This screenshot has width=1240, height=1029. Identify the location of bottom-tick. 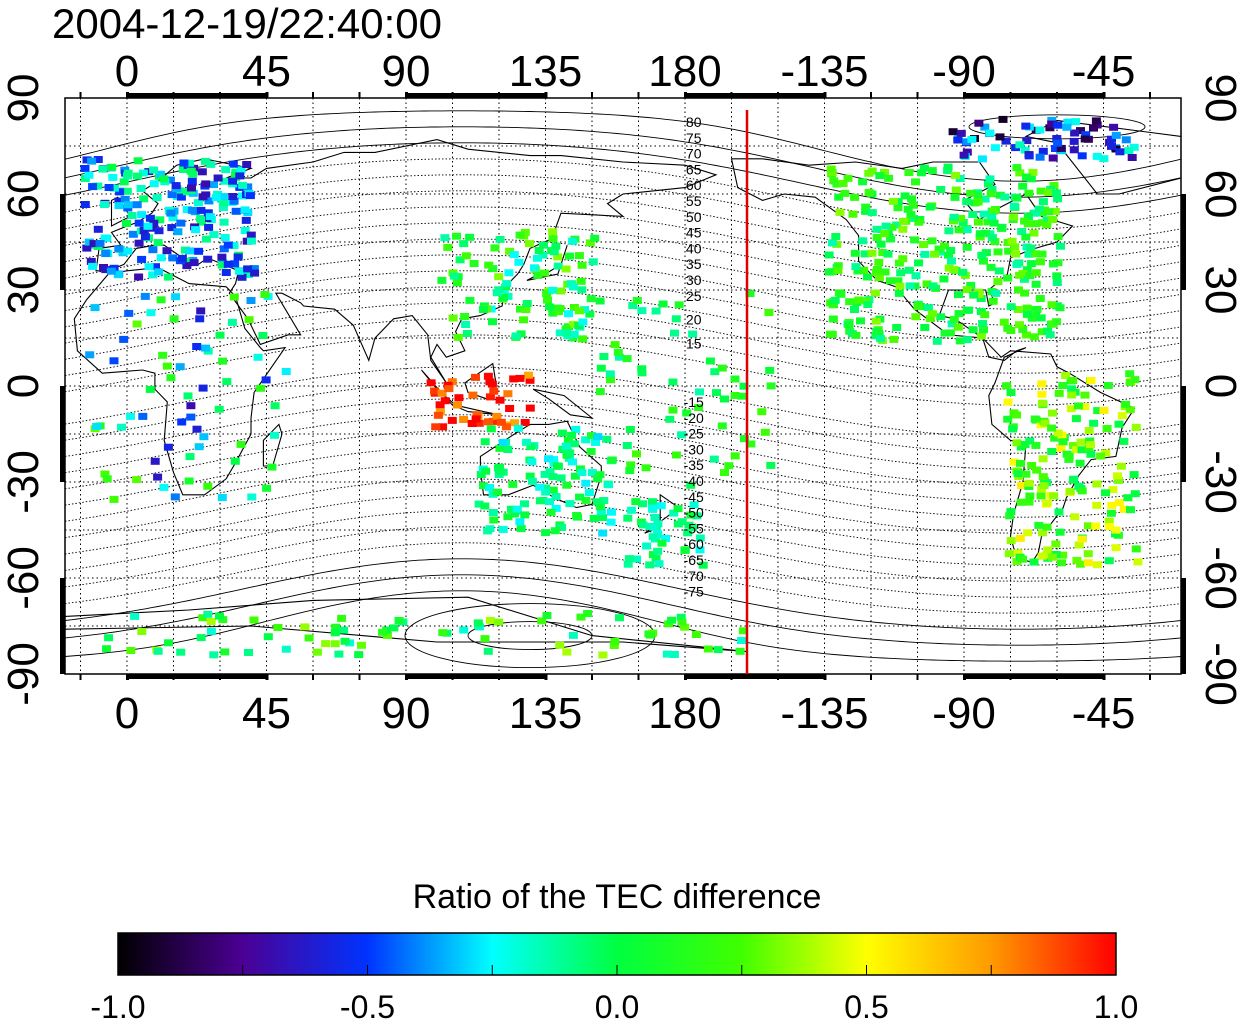
(917, 677).